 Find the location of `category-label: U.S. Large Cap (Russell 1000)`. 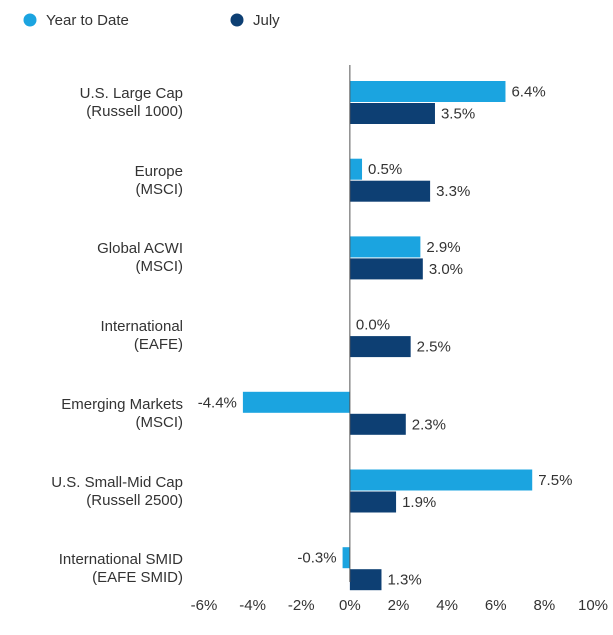

category-label: U.S. Large Cap (Russell 1000) is located at coordinates (131, 102).